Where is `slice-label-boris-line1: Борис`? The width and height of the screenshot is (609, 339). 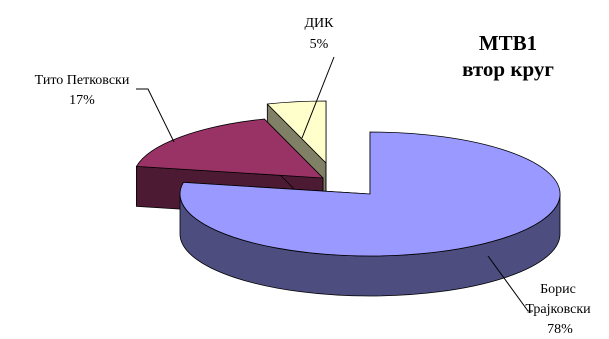
slice-label-boris-line1: Борис is located at coordinates (558, 289).